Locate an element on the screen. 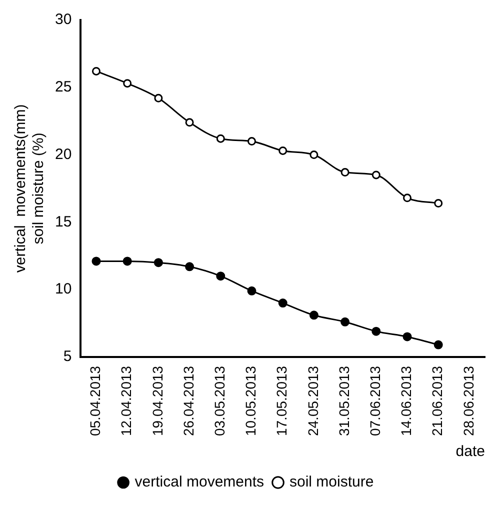 This screenshot has width=499, height=508. x-tick-label: 24.05.2013 is located at coordinates (312, 401).